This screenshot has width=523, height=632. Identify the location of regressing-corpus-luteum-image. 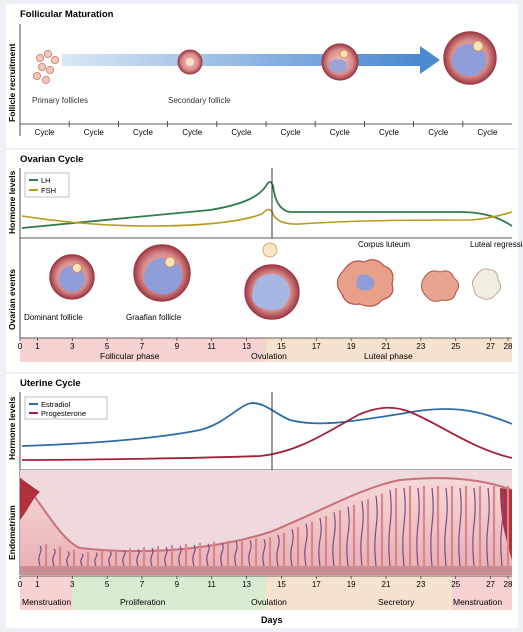
(440, 286).